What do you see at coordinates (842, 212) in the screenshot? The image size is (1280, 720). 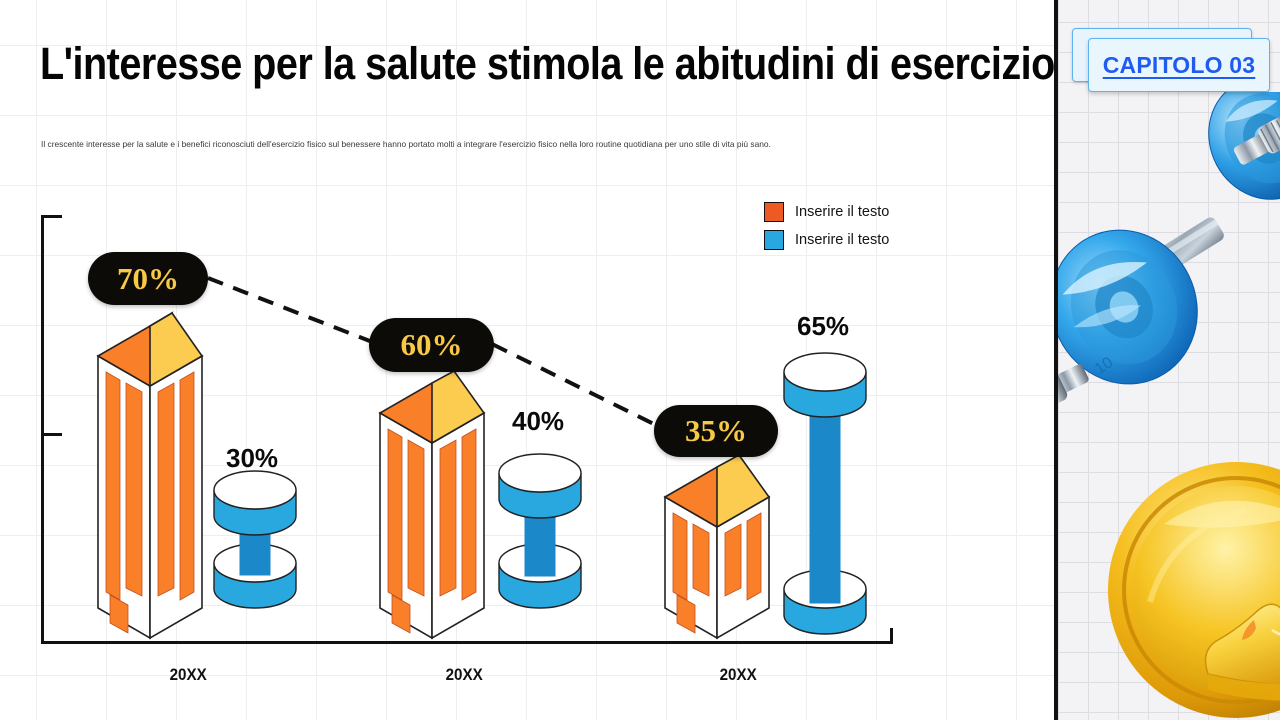 I see `legend-label-orange: Inserire il testo` at bounding box center [842, 212].